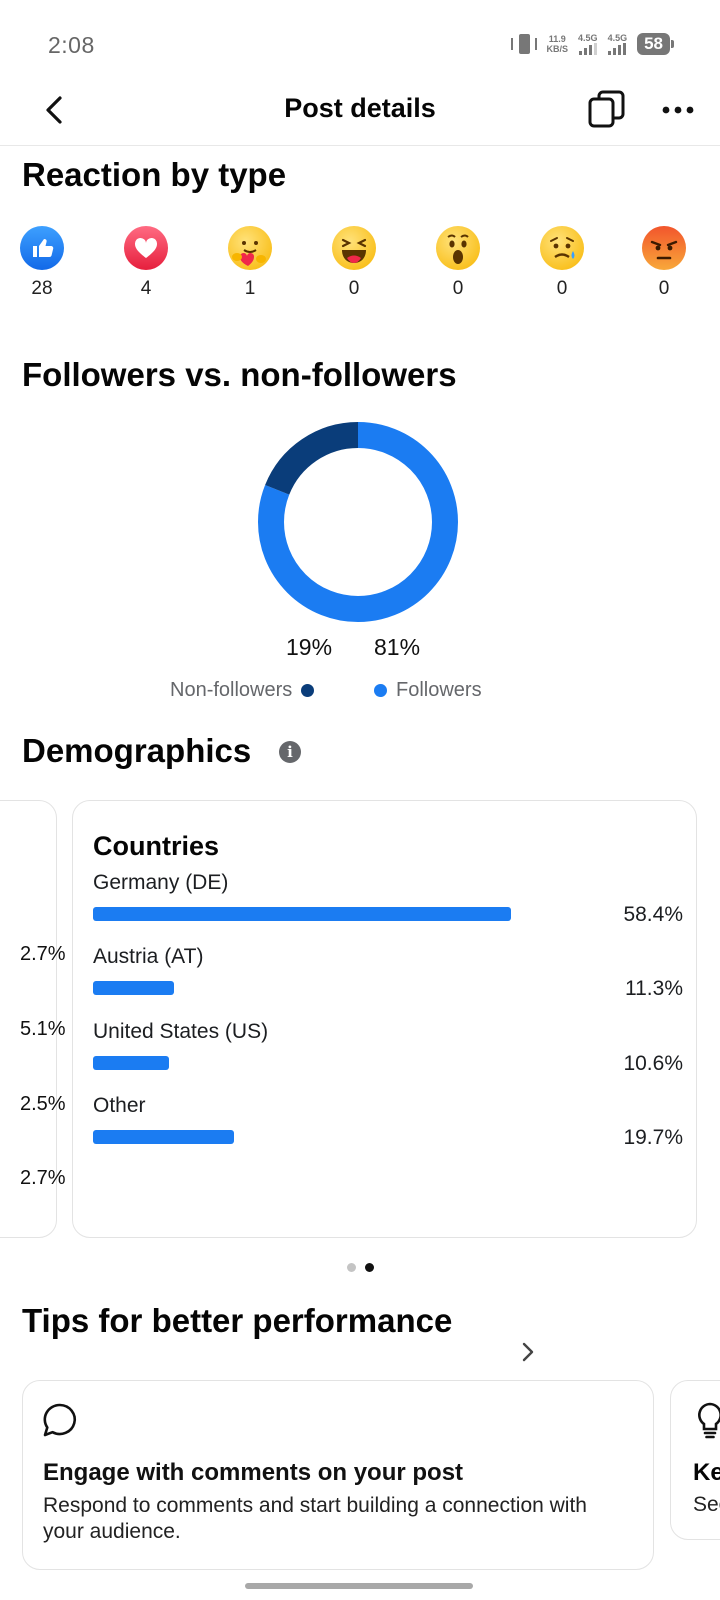  What do you see at coordinates (237, 1320) in the screenshot?
I see `tips-heading: Tips for better performance` at bounding box center [237, 1320].